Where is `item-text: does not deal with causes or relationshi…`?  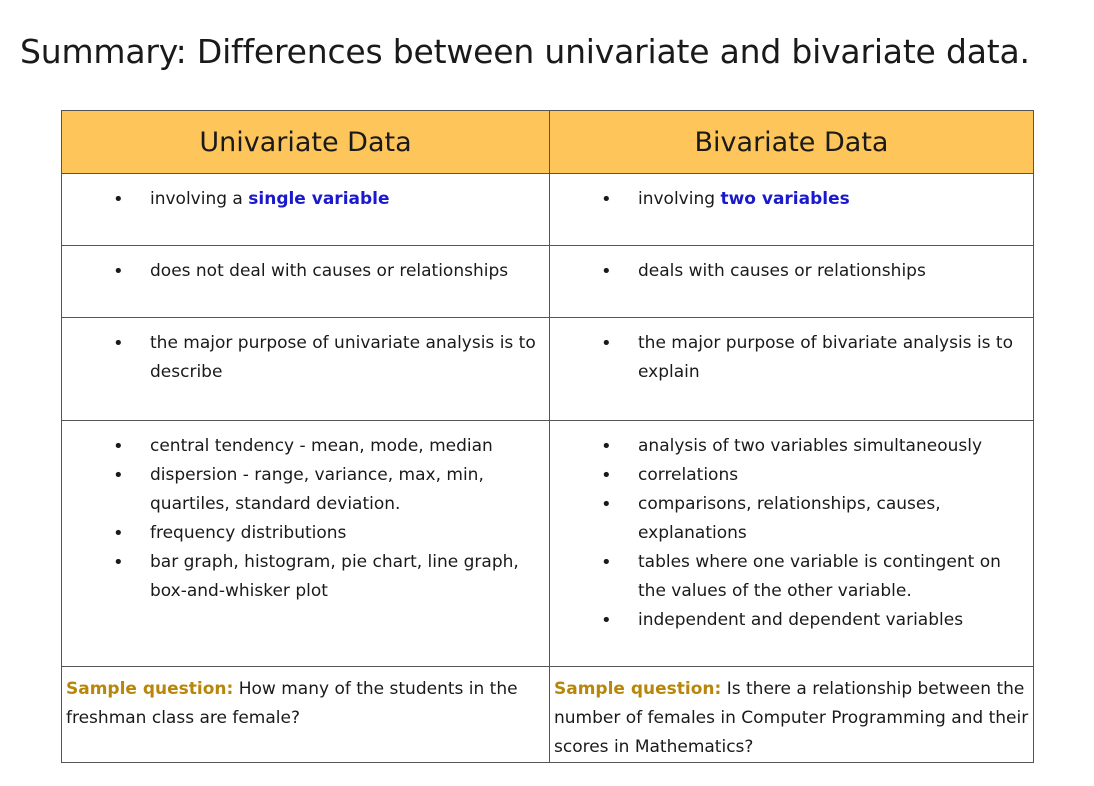
item-text: does not deal with causes or relationshi… is located at coordinates (329, 271).